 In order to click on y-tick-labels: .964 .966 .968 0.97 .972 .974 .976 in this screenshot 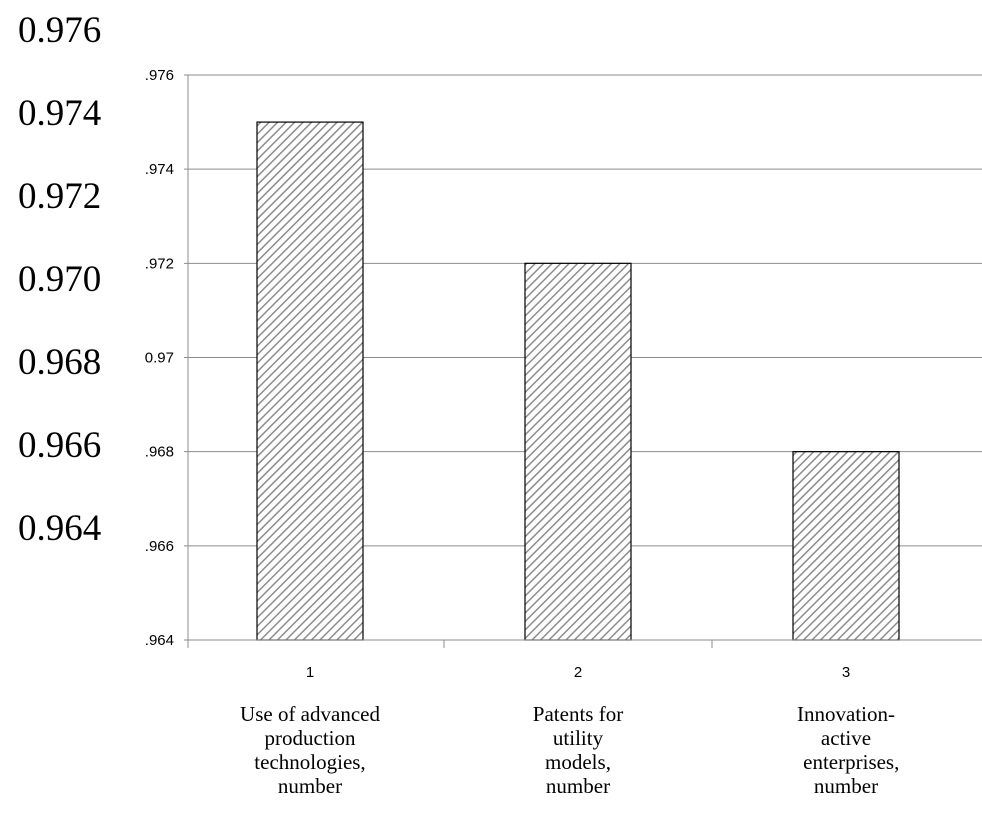, I will do `click(159, 358)`.